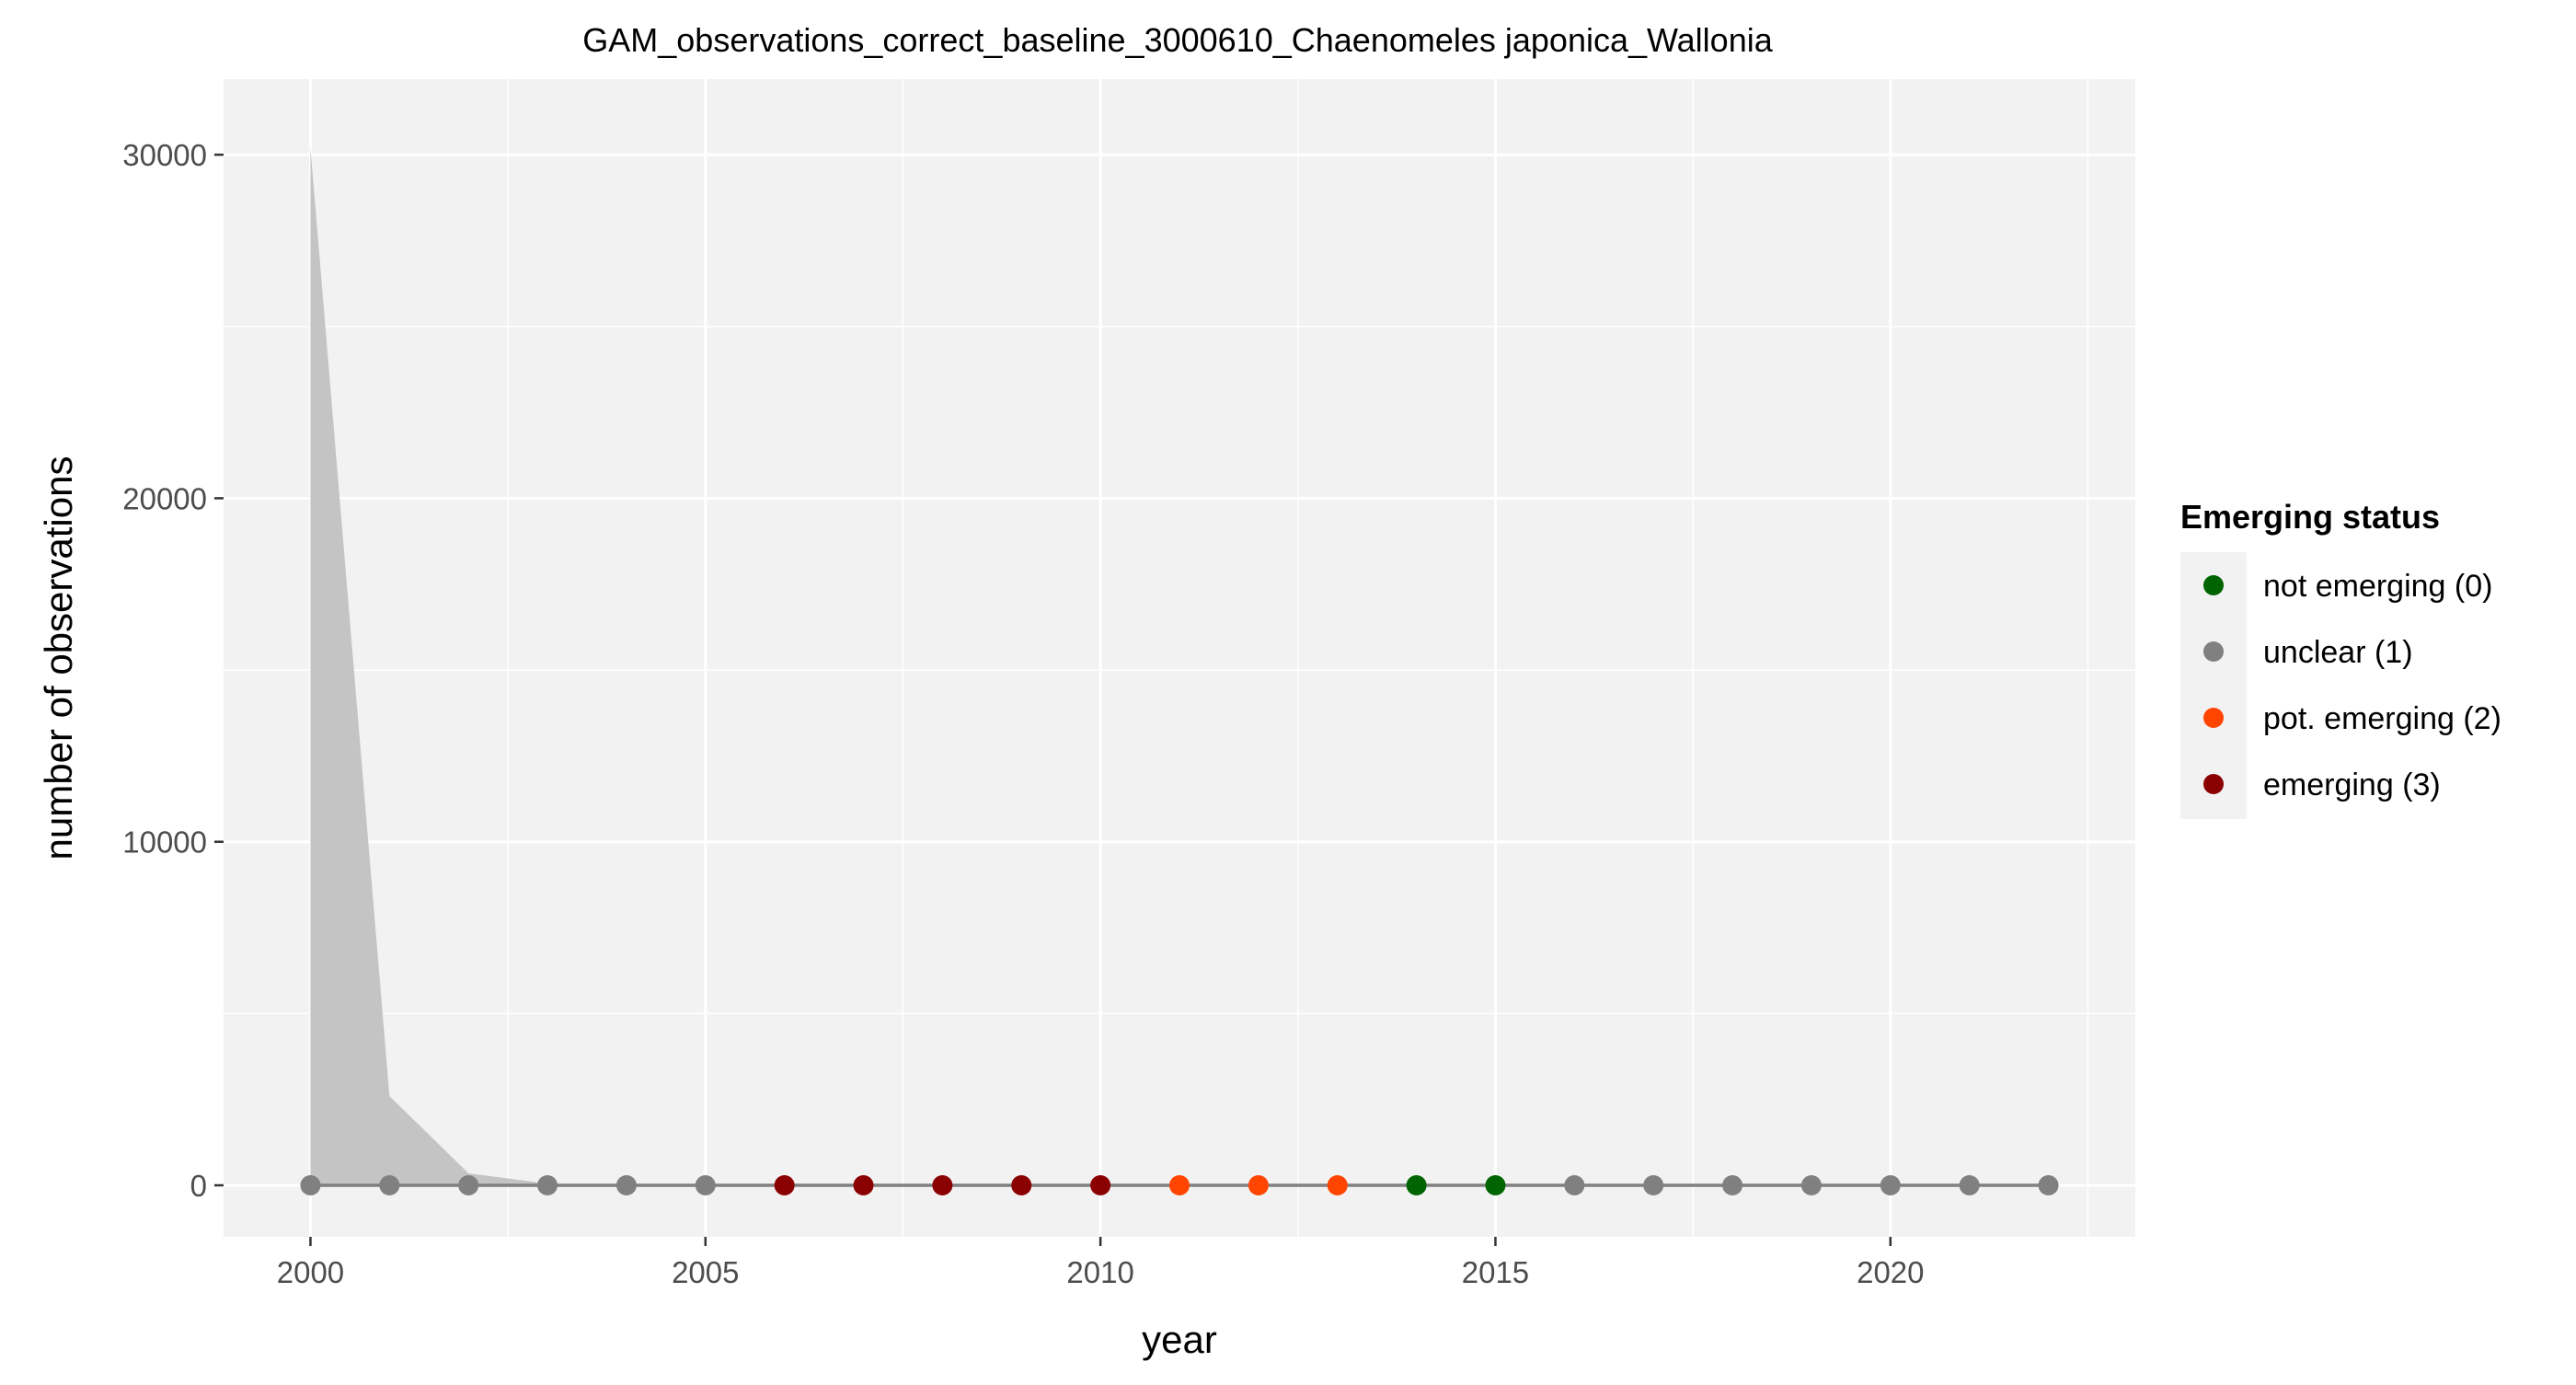 This screenshot has height=1385, width=2576. I want to click on y-axis: 0 10000 20000 30000, so click(173, 670).